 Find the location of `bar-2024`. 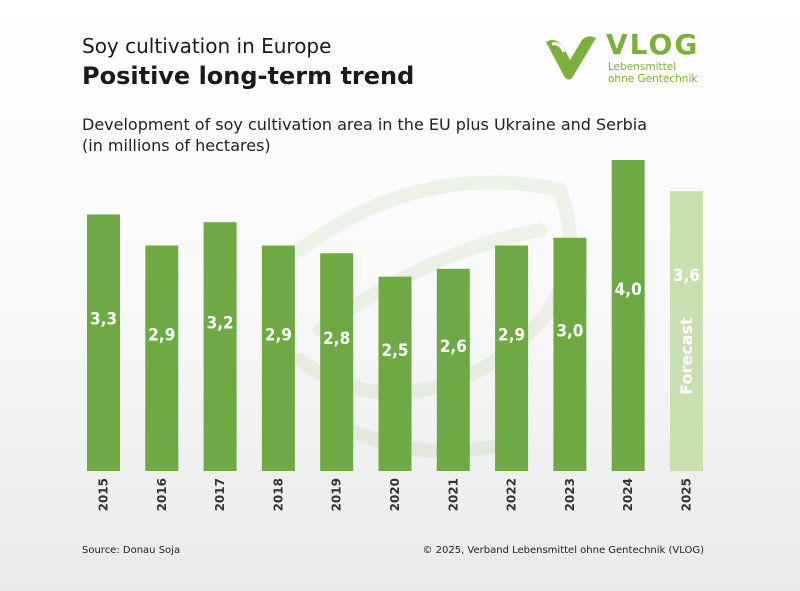

bar-2024 is located at coordinates (628, 315).